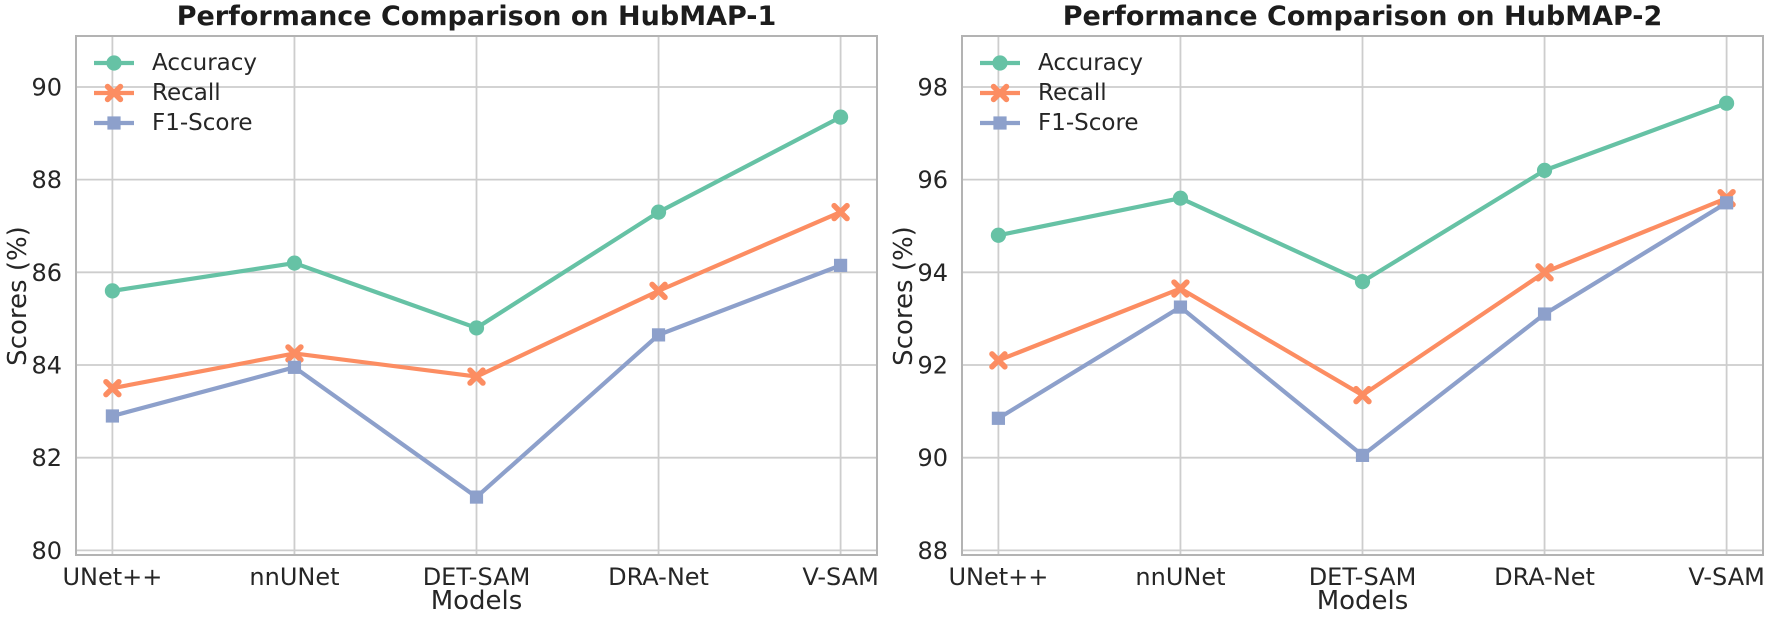 The height and width of the screenshot is (618, 1772). Describe the element at coordinates (932, 273) in the screenshot. I see `y-tick-label: 94` at that location.